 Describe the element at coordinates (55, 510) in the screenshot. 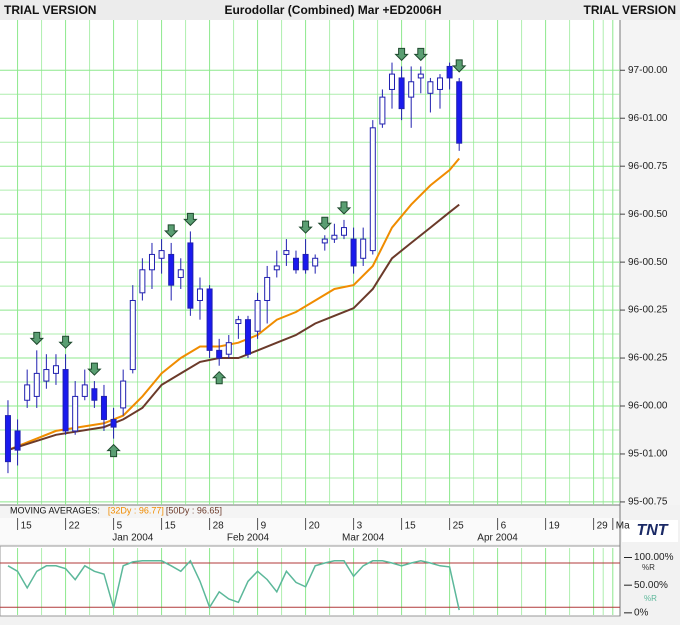

I see `legend-title: MOVING AVERAGES:` at that location.